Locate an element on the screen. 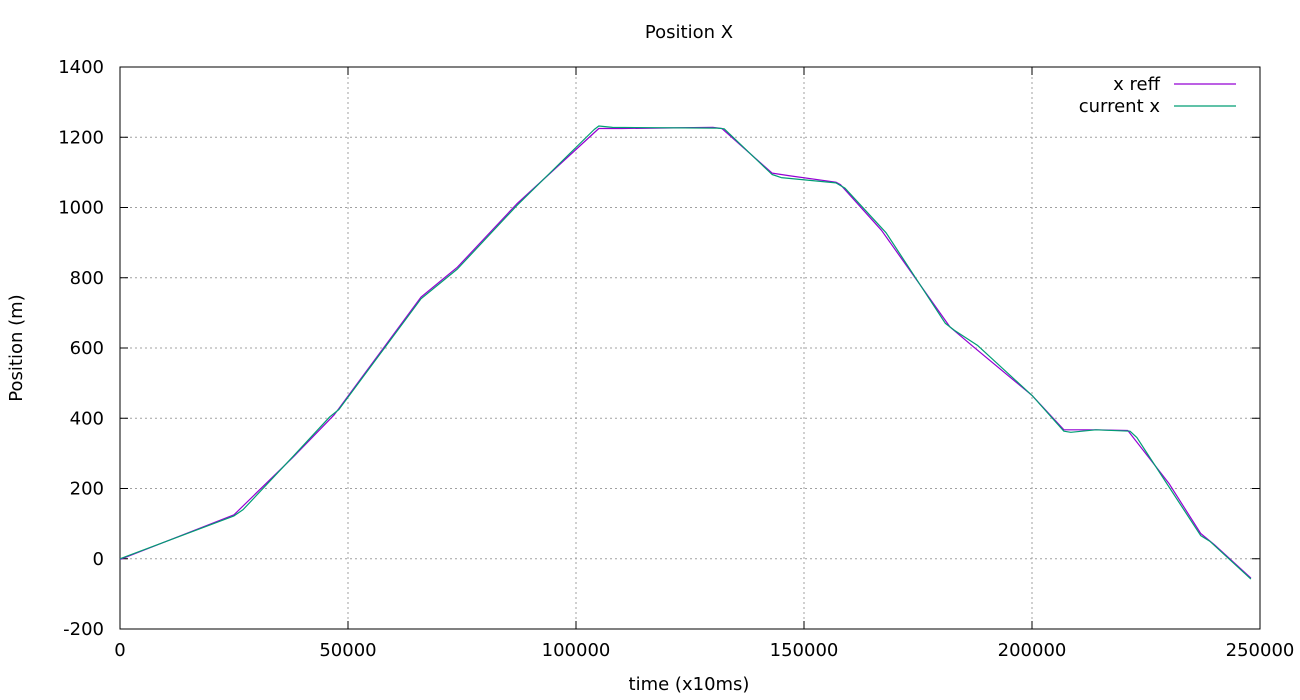 The height and width of the screenshot is (700, 1300). chart-title: Position X is located at coordinates (689, 32).